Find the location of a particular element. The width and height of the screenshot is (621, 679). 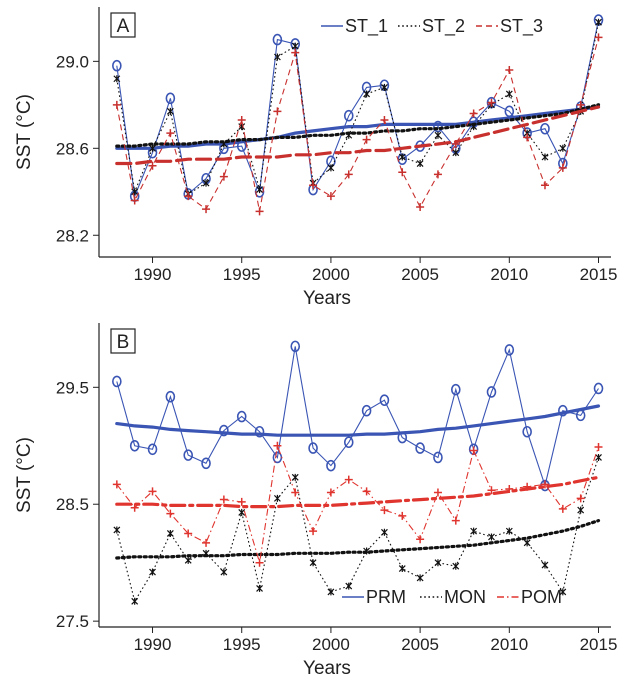

legend-label: PRM is located at coordinates (386, 597).